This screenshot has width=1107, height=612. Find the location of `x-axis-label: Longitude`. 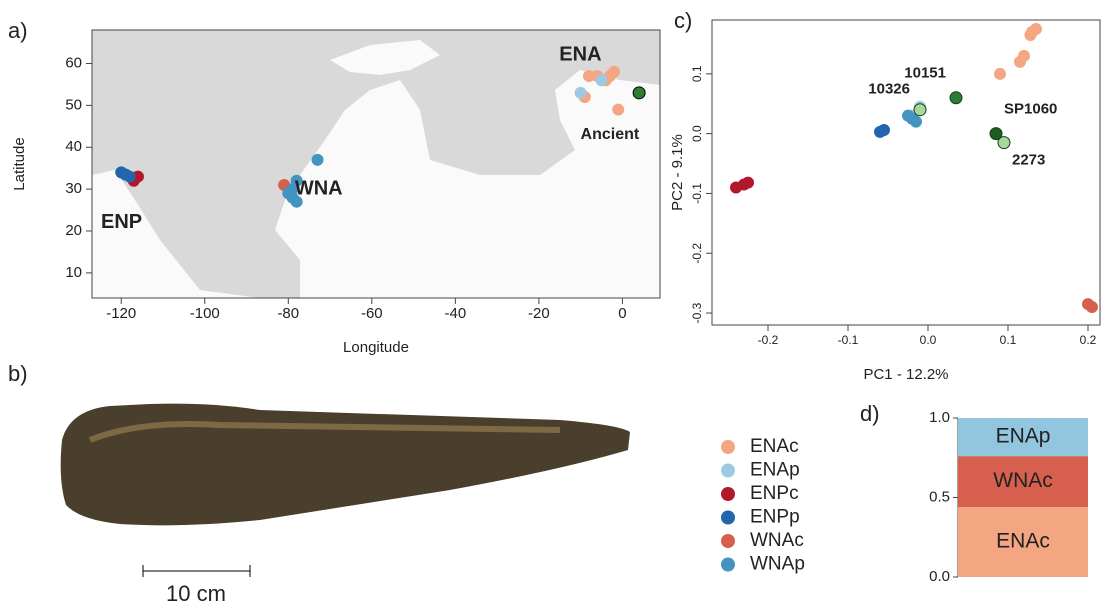

x-axis-label: Longitude is located at coordinates (376, 347).